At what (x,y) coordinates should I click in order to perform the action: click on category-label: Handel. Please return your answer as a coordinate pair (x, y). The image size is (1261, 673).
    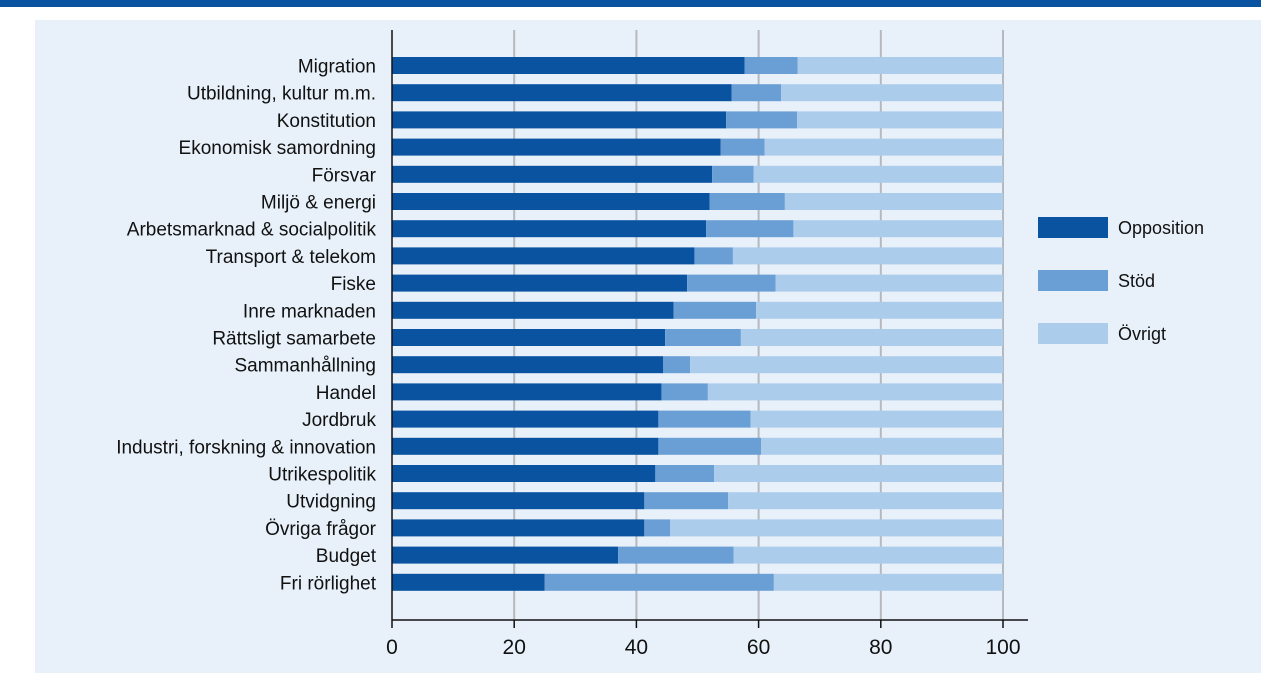
    Looking at the image, I should click on (346, 393).